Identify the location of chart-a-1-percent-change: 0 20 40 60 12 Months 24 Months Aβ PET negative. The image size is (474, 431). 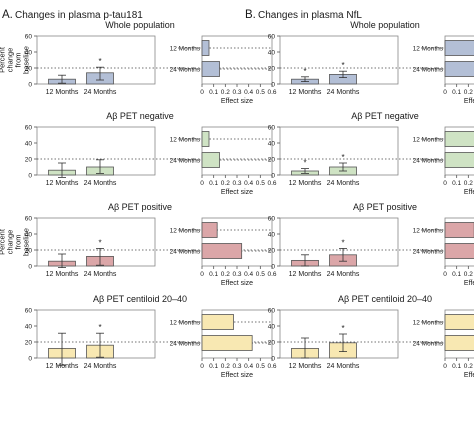
(148, 149).